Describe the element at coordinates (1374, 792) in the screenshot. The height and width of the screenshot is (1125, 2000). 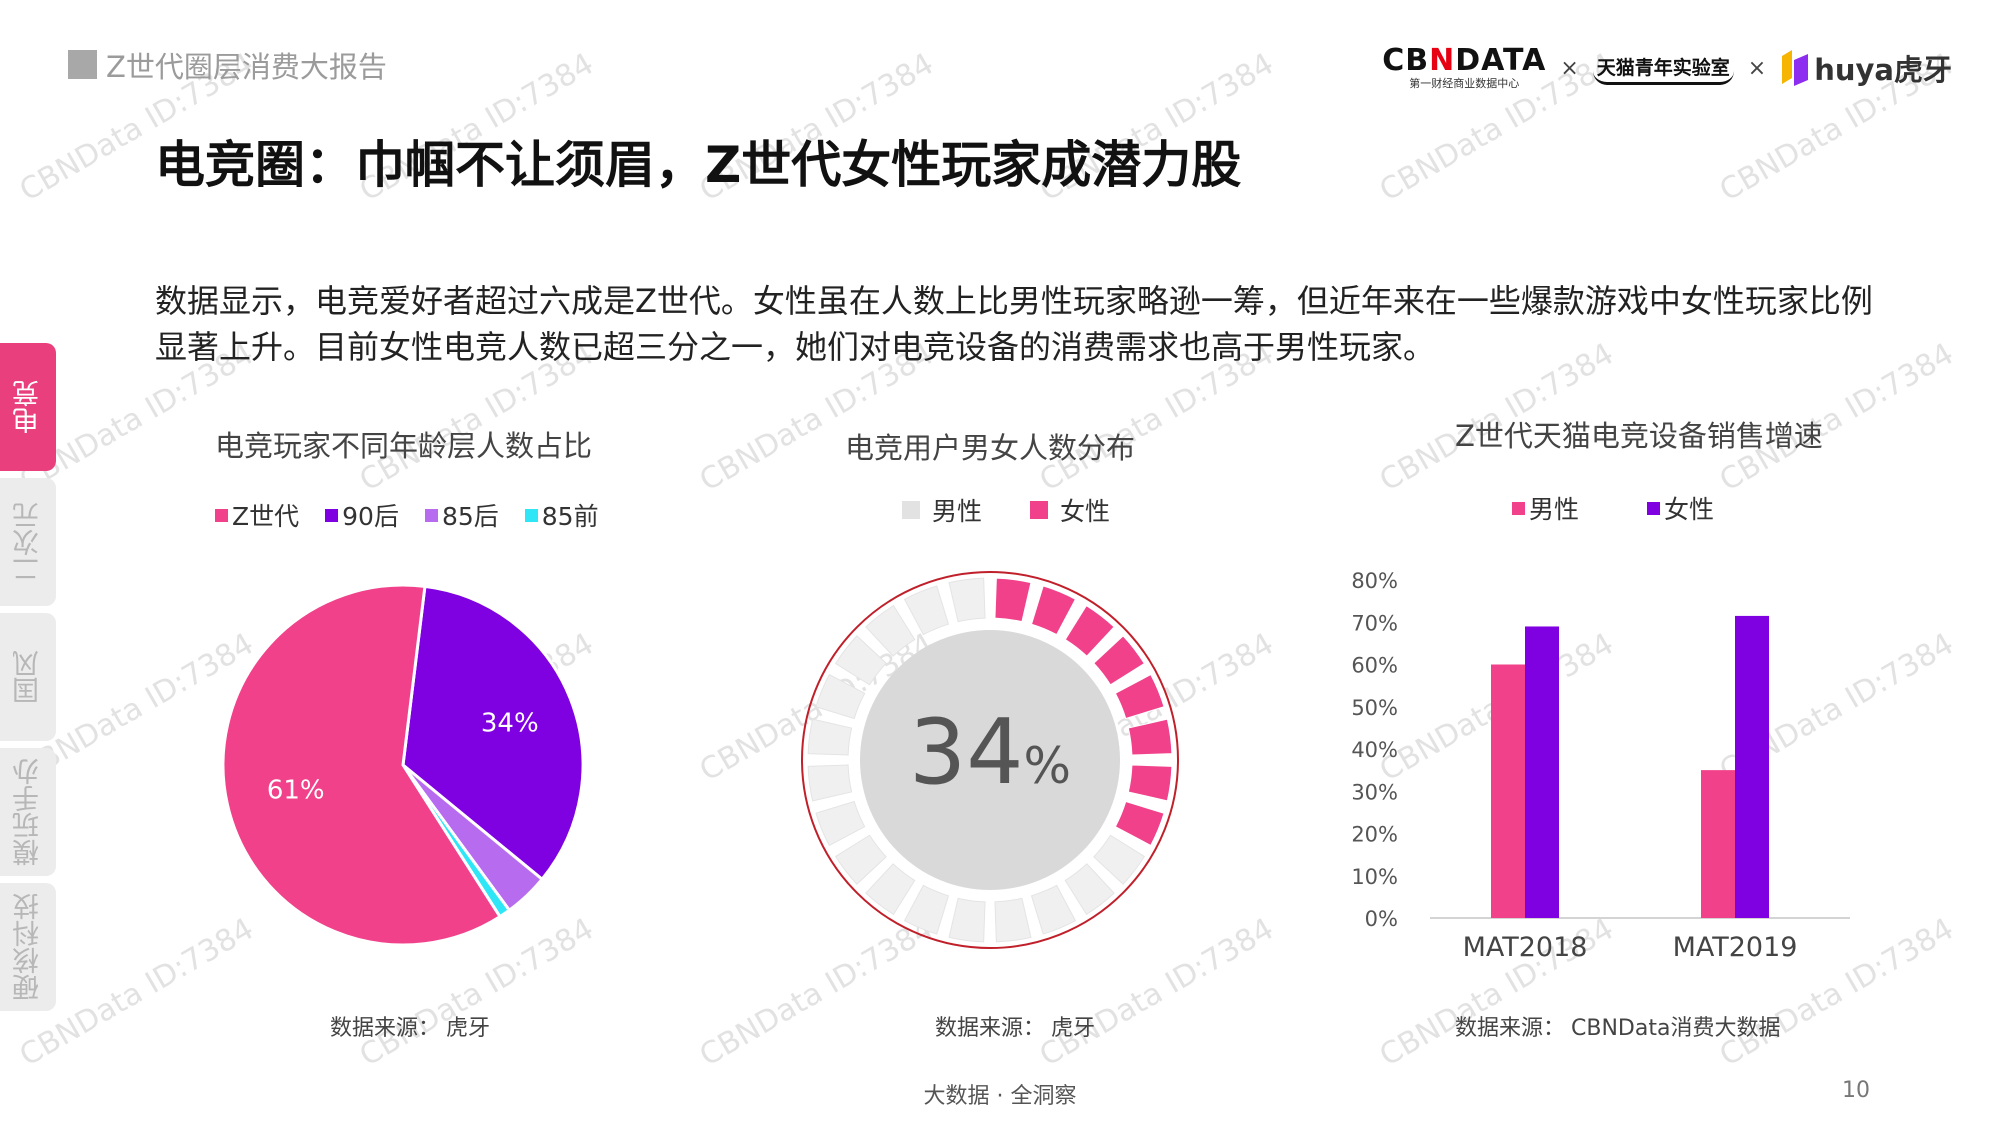
I see `y-tick-label: 30%` at that location.